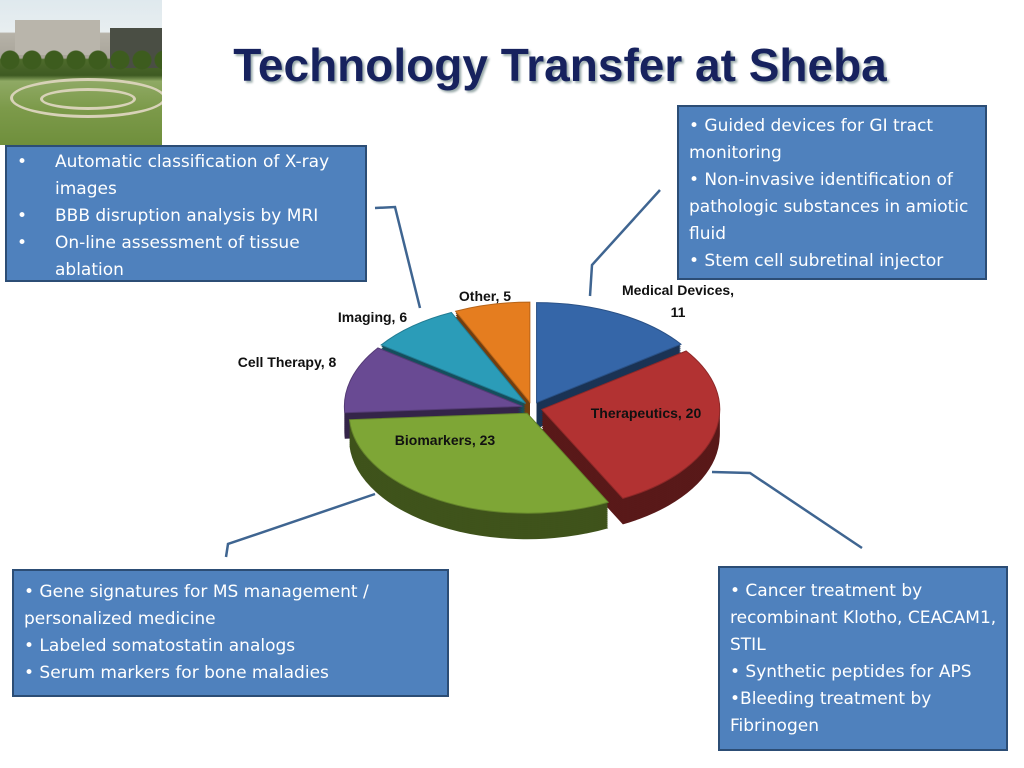 The width and height of the screenshot is (1024, 768). I want to click on bullet-item: • Stem cell subretinal injector, so click(816, 261).